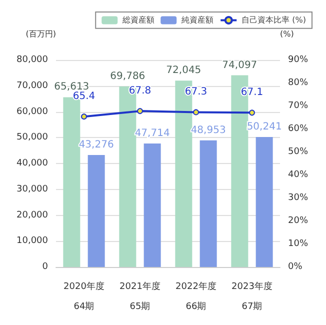  I want to click on y2-tick-label: 10%, so click(298, 244).